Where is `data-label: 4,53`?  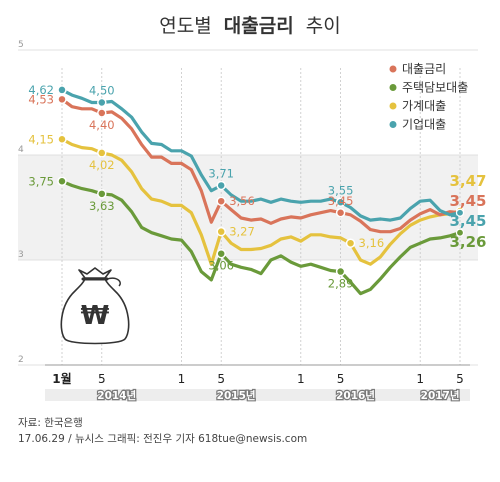 data-label: 4,53 is located at coordinates (41, 99).